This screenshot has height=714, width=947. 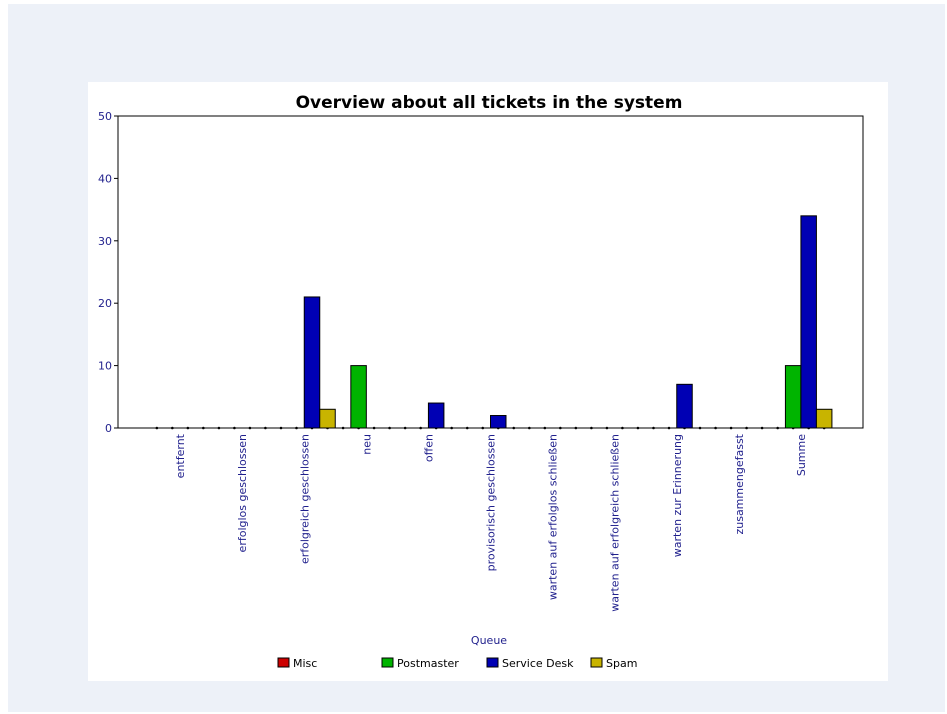 I want to click on x-tick-label: entfernt, so click(x=180, y=455).